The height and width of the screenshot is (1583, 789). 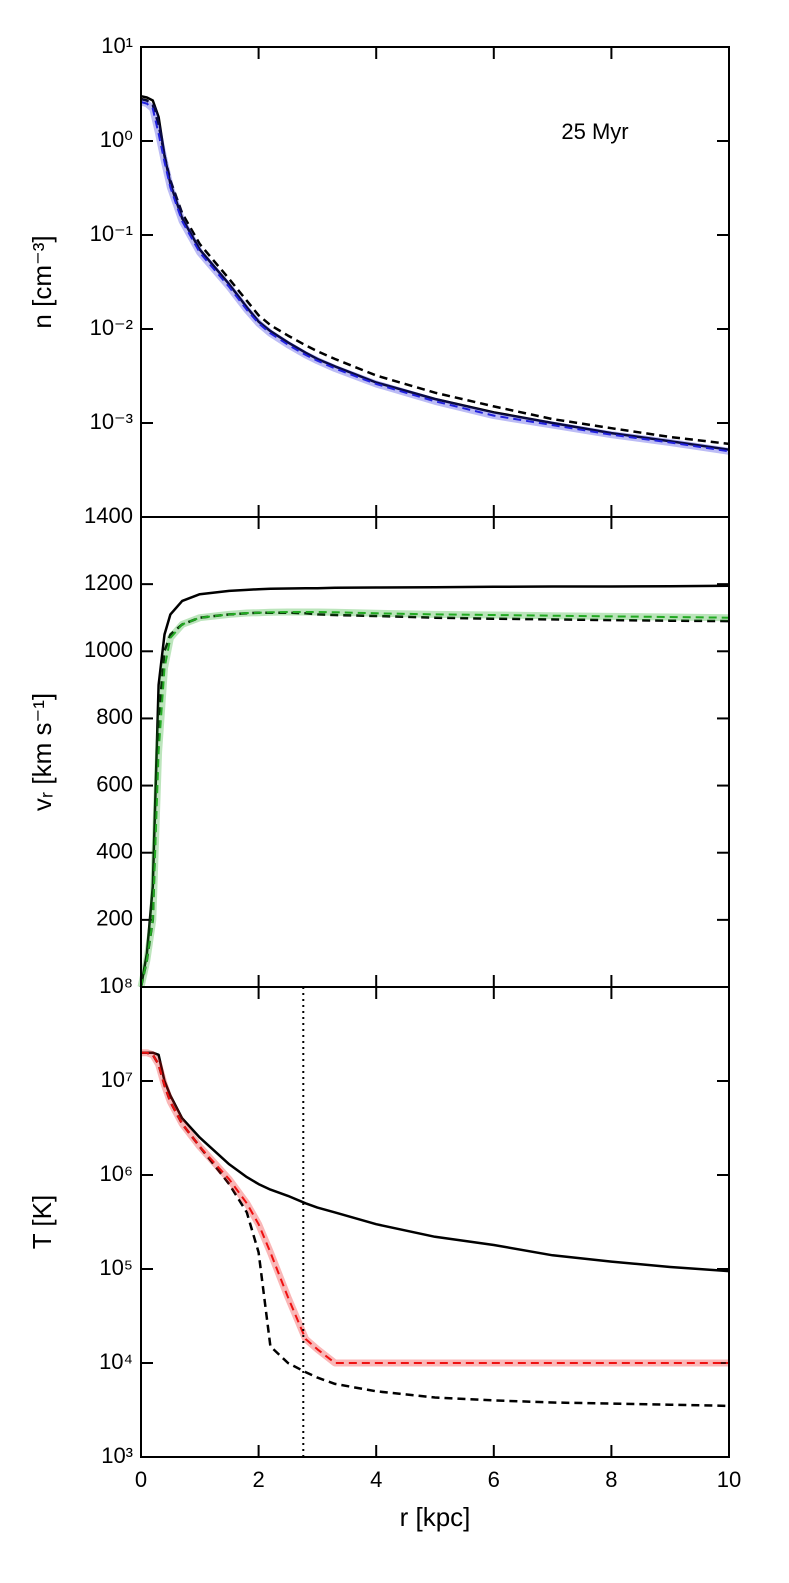 What do you see at coordinates (114, 716) in the screenshot?
I see `y-tick-label: 800` at bounding box center [114, 716].